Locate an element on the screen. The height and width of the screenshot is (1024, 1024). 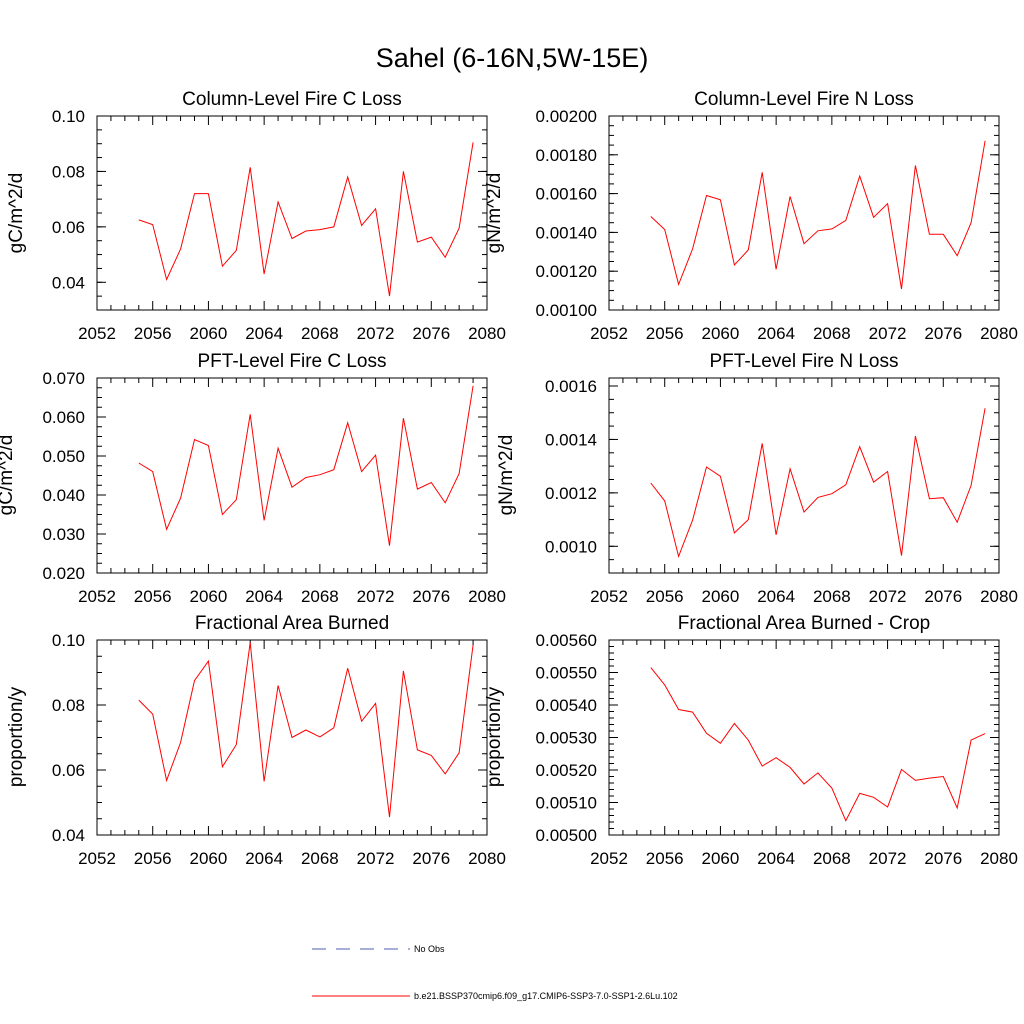
y-tick-label: 0.00120 is located at coordinates (566, 271).